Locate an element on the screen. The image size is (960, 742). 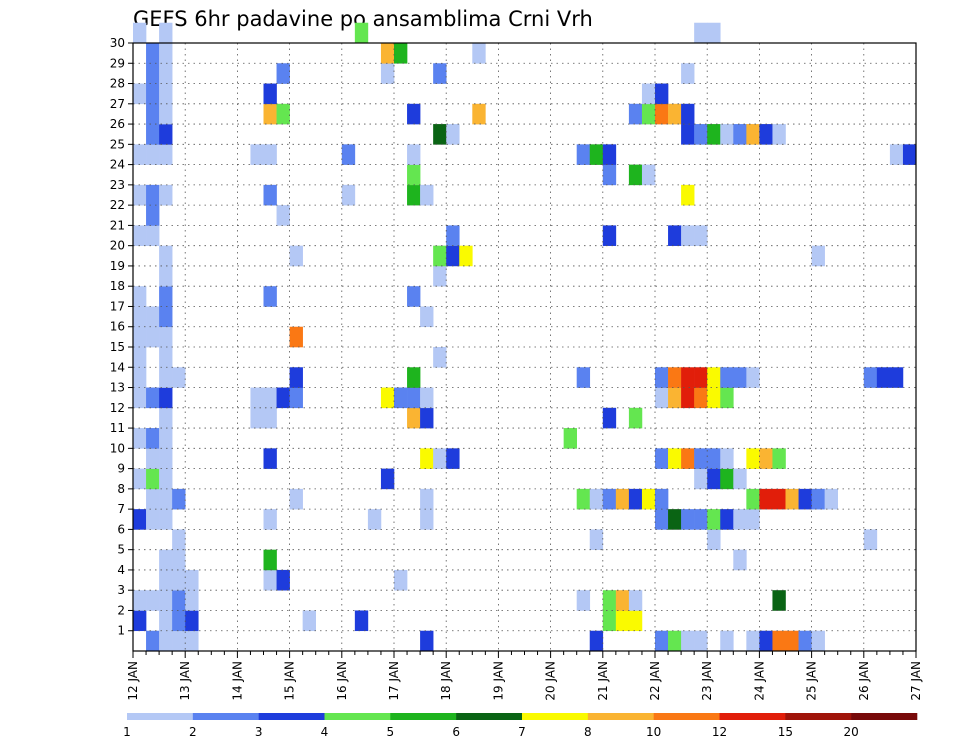
y-tick-label: 1 is located at coordinates (121, 631).